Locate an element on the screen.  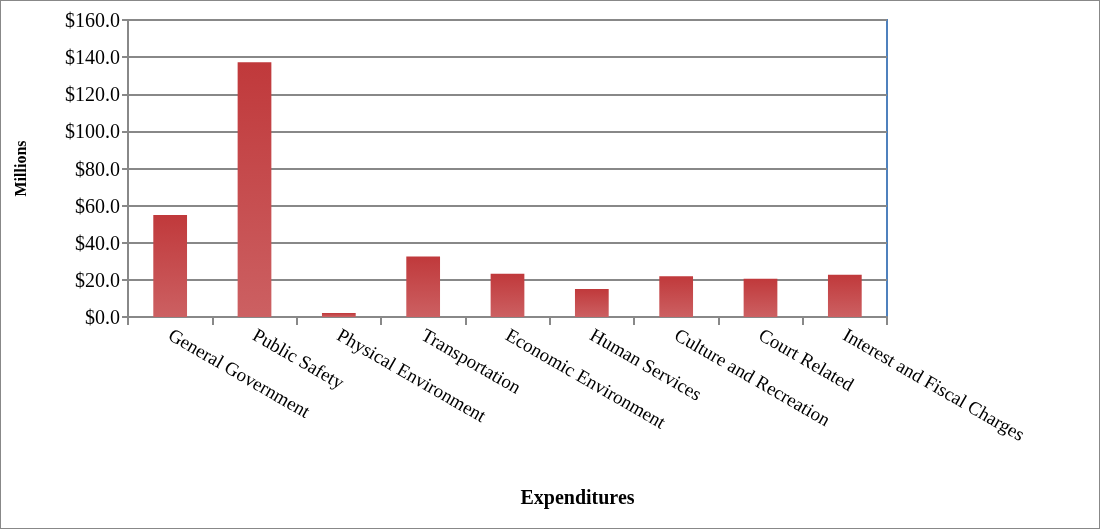
y-tick-label: $80.0 is located at coordinates (97, 168).